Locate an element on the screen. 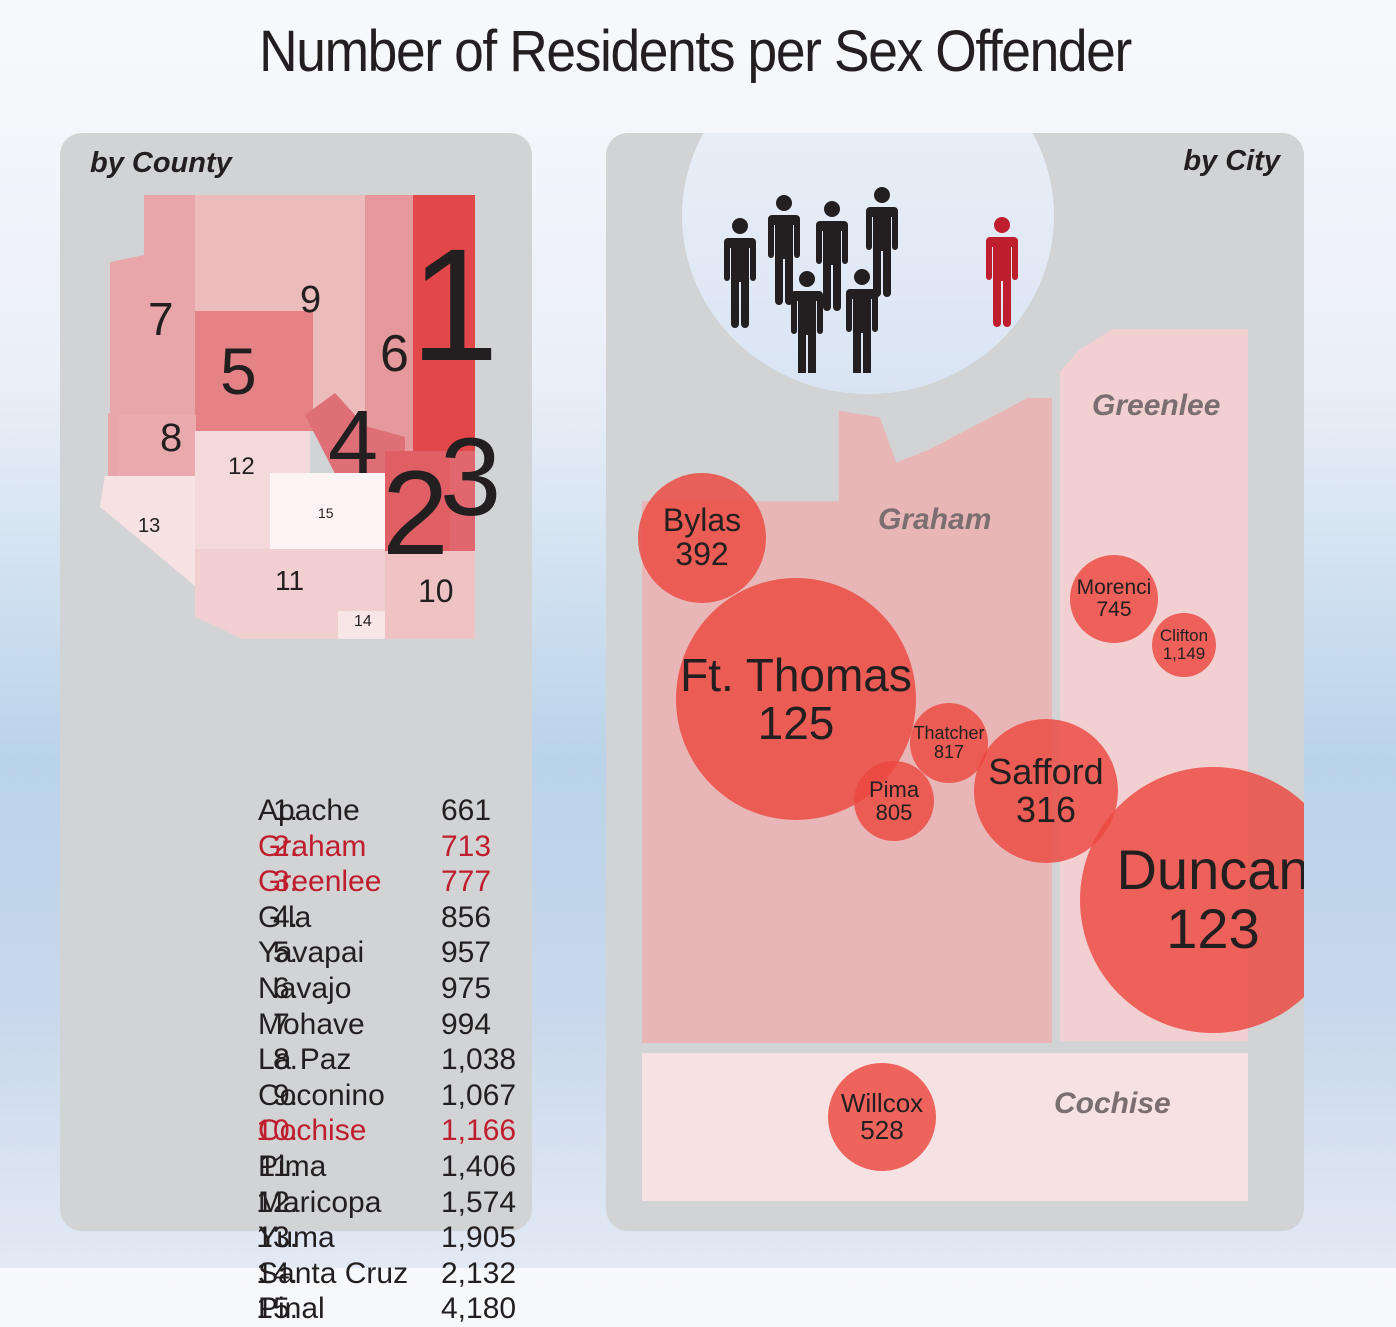  people-illustration is located at coordinates (871, 280).